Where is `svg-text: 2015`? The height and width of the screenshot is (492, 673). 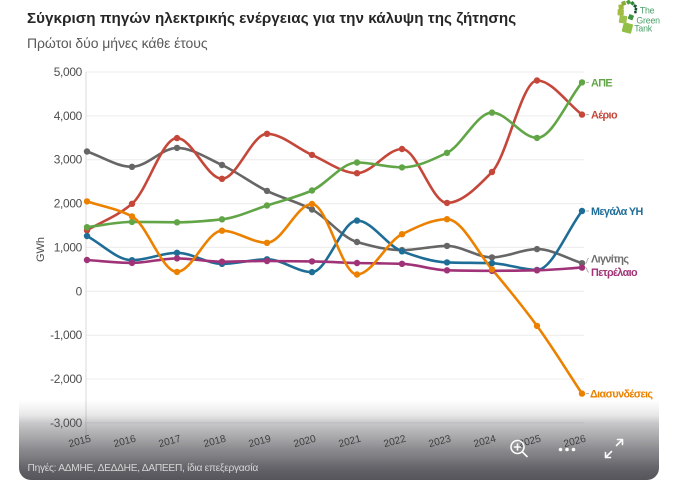 svg-text: 2015 is located at coordinates (80, 442).